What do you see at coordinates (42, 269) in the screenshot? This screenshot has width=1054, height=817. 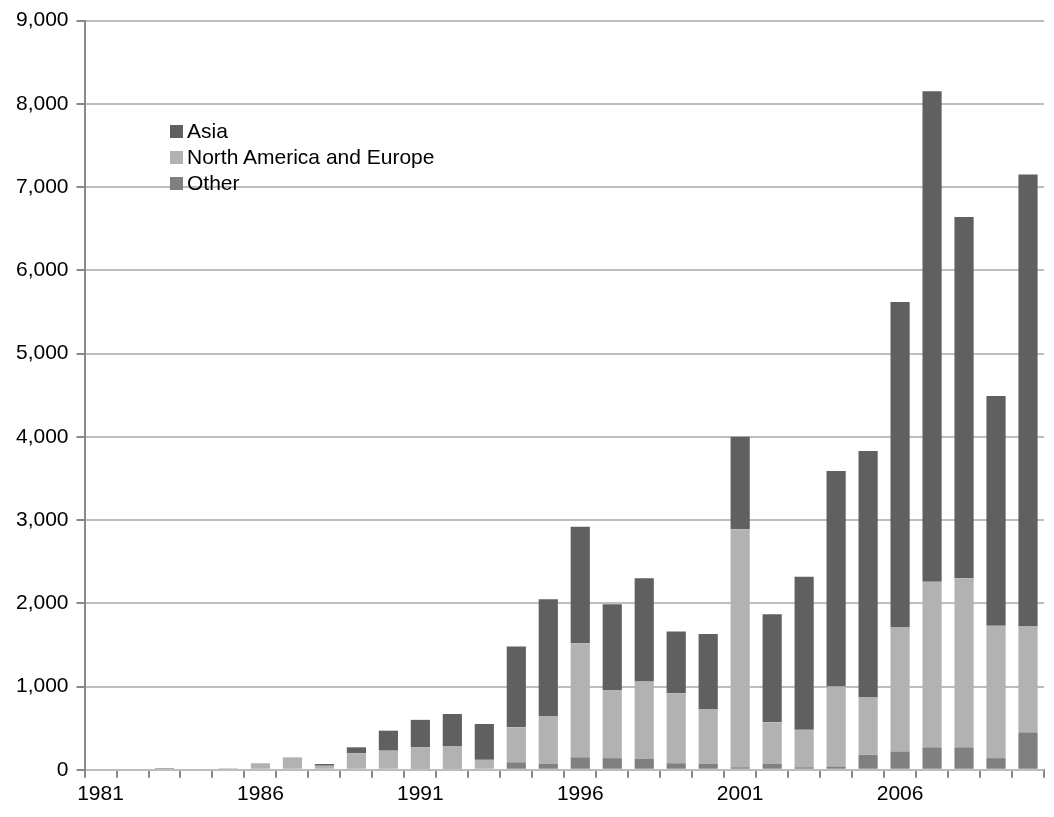 I see `y-tick-label: 6,000` at bounding box center [42, 269].